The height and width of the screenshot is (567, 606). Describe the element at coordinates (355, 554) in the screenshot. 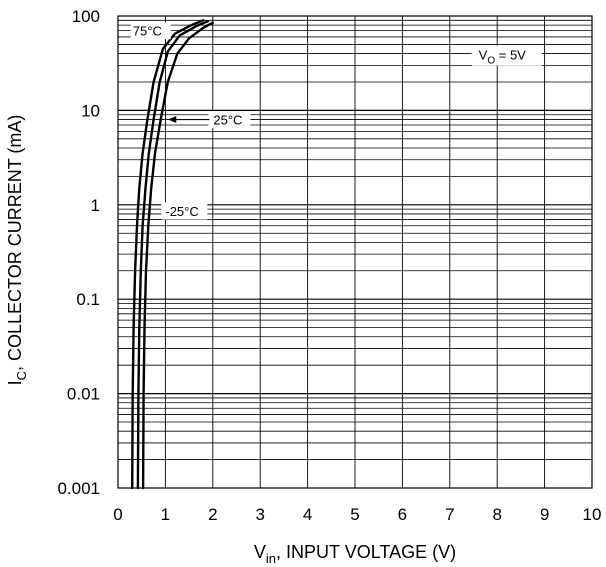

I see `x-axis-label: Vin, INPUT VOLTAGE (V)` at that location.